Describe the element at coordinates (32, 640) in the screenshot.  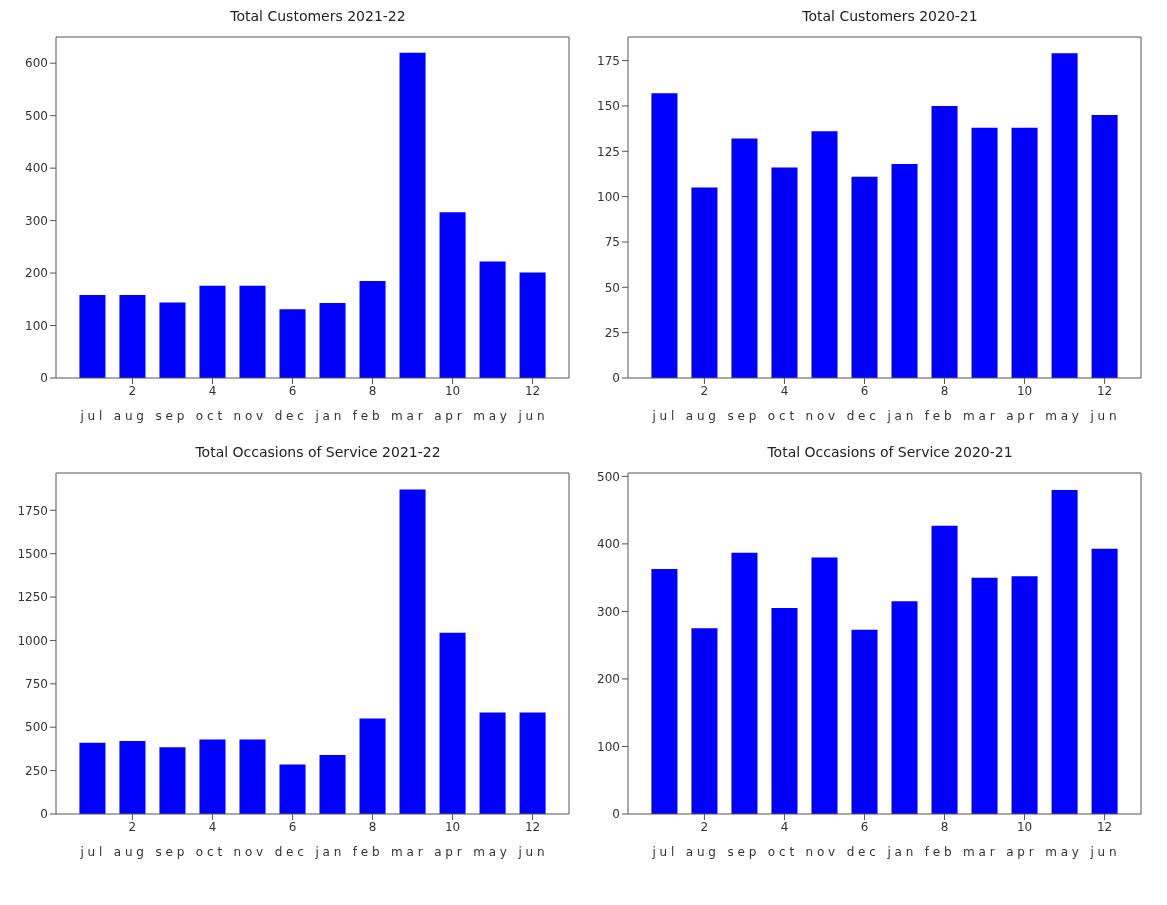
I see `y-tick-label: 1000` at that location.